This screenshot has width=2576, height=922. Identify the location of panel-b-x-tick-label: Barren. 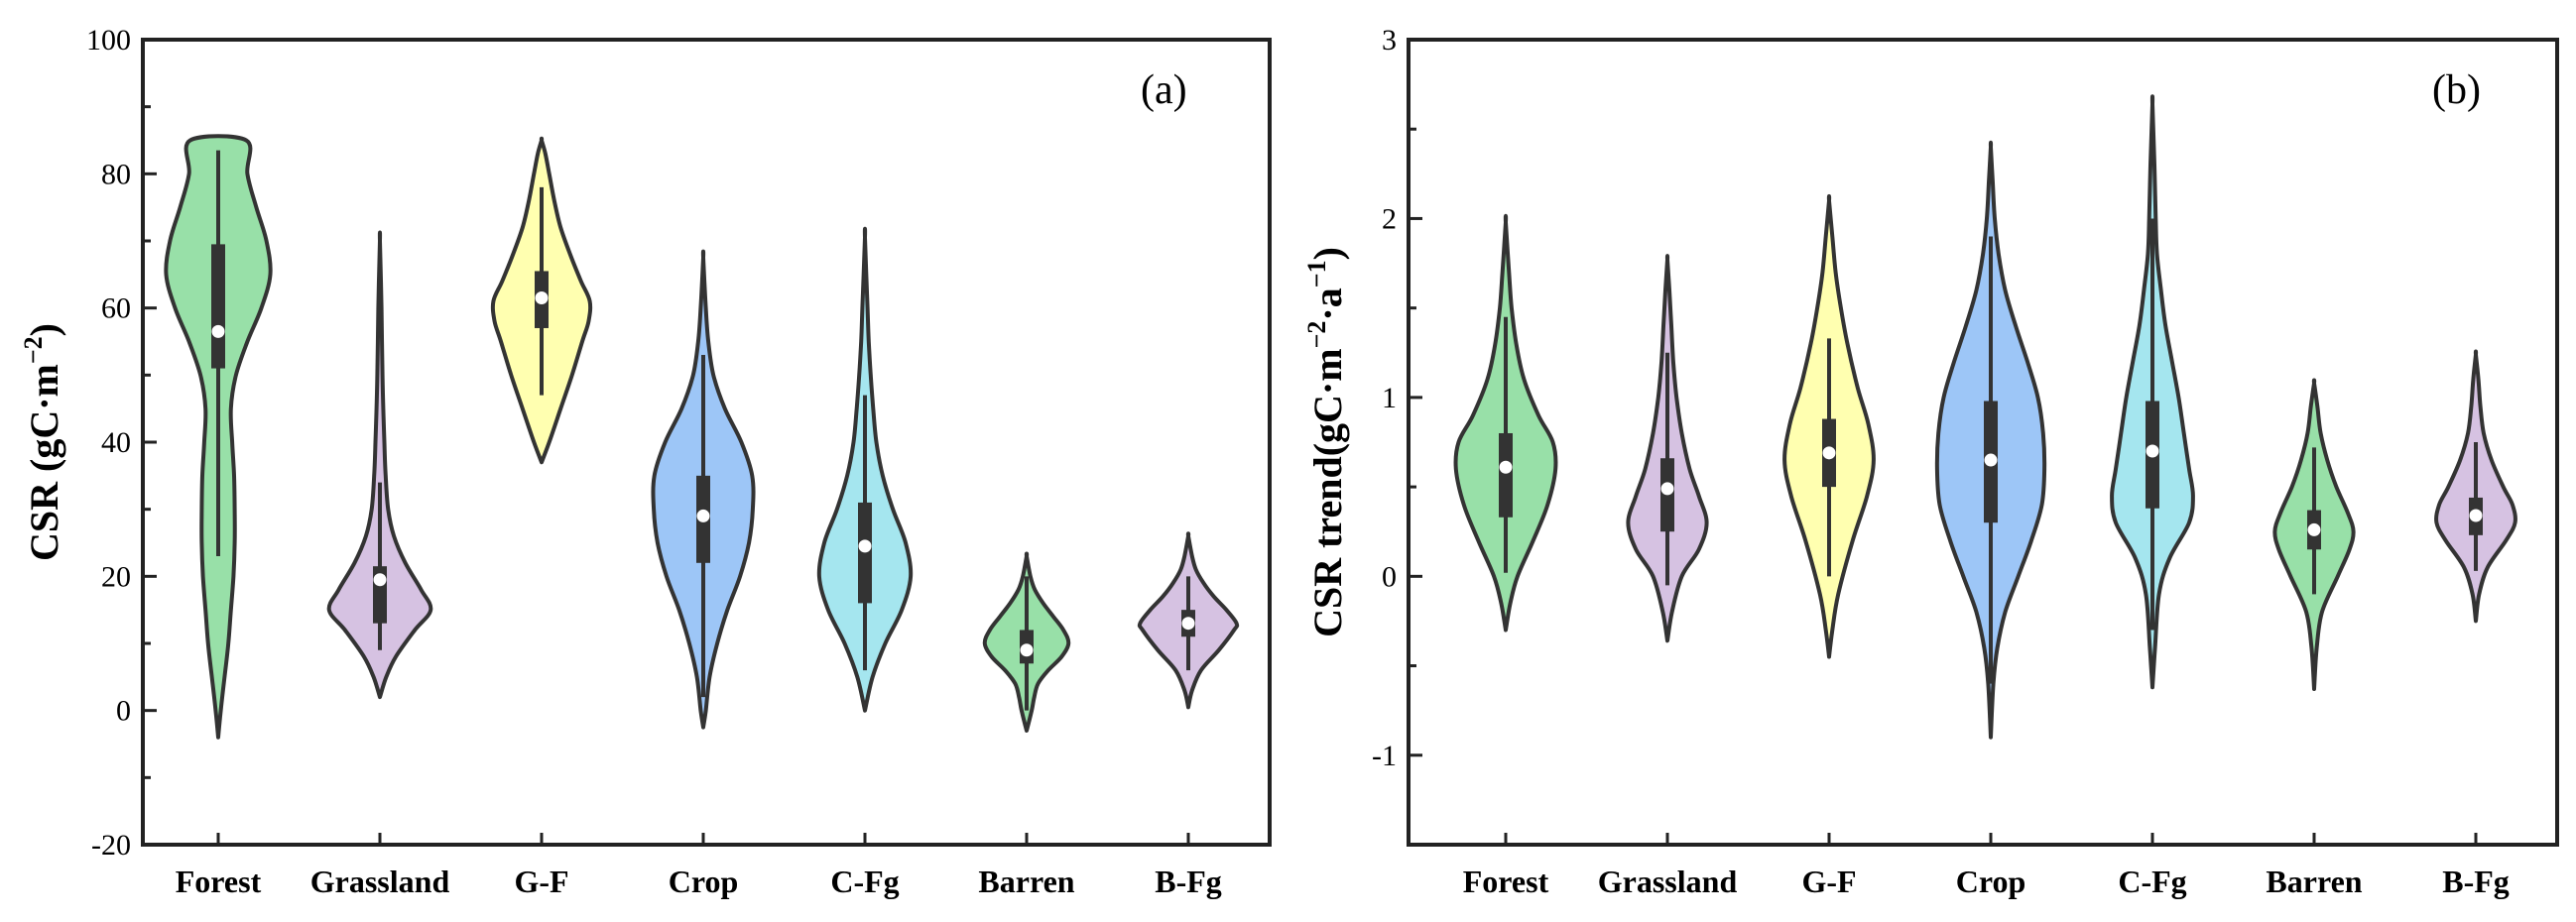
(2314, 882).